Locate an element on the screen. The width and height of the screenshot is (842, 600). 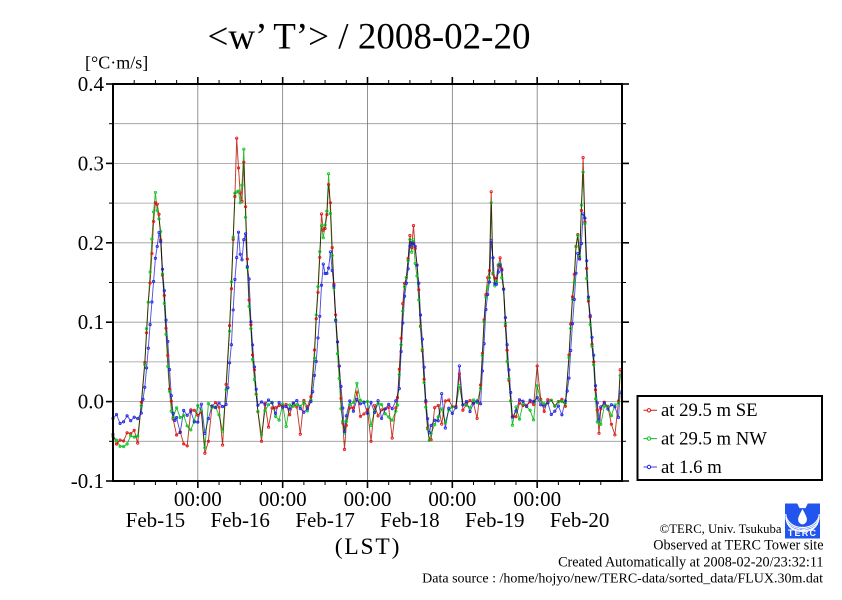
svg-text: 0.1 is located at coordinates (91, 322).